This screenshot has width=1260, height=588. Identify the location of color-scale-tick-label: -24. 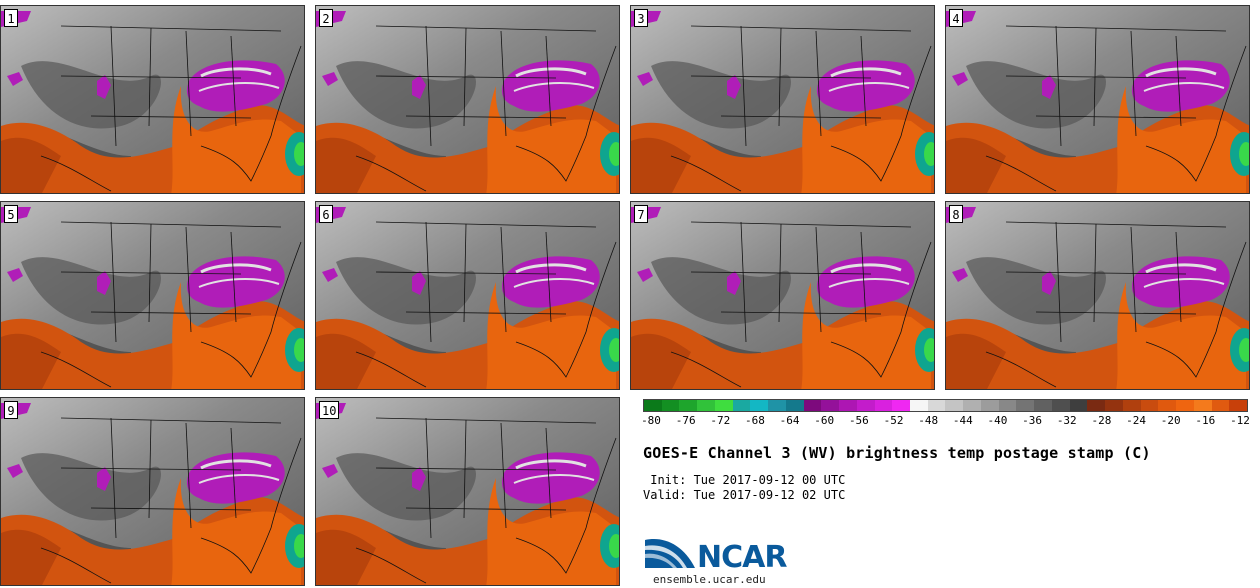
(1136, 420).